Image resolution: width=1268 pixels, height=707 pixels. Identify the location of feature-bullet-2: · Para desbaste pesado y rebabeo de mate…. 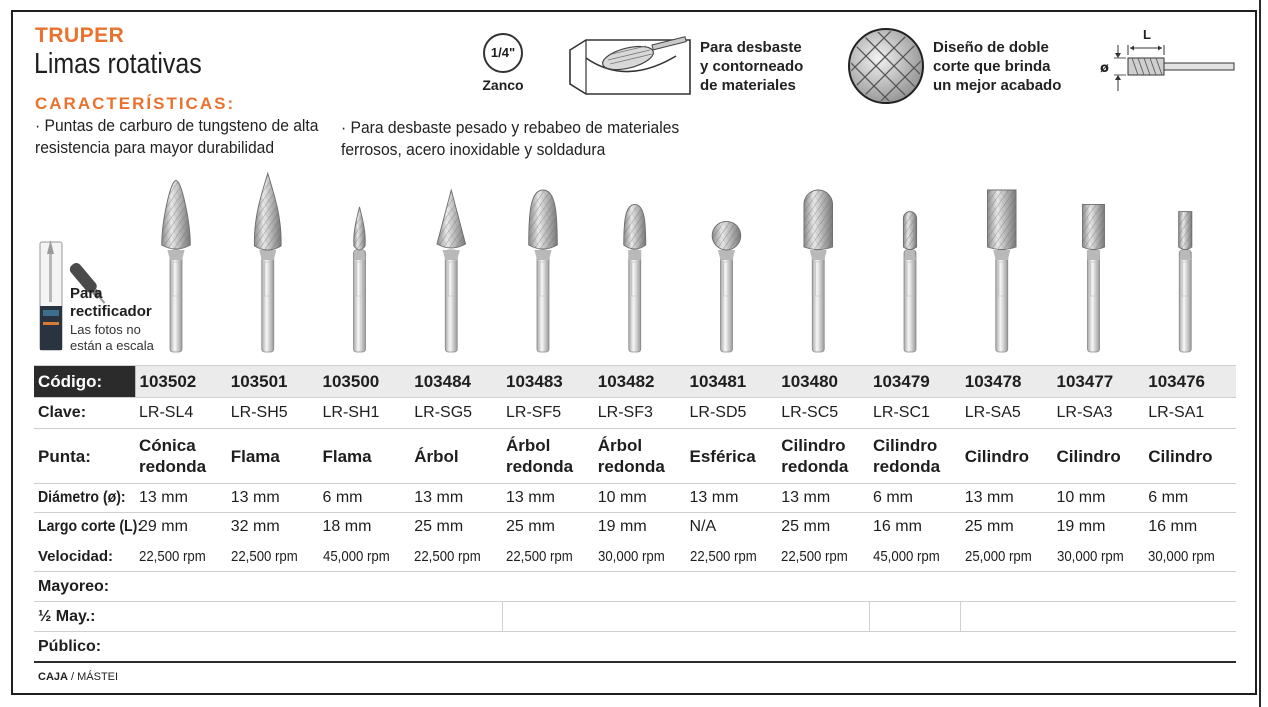
(510, 138).